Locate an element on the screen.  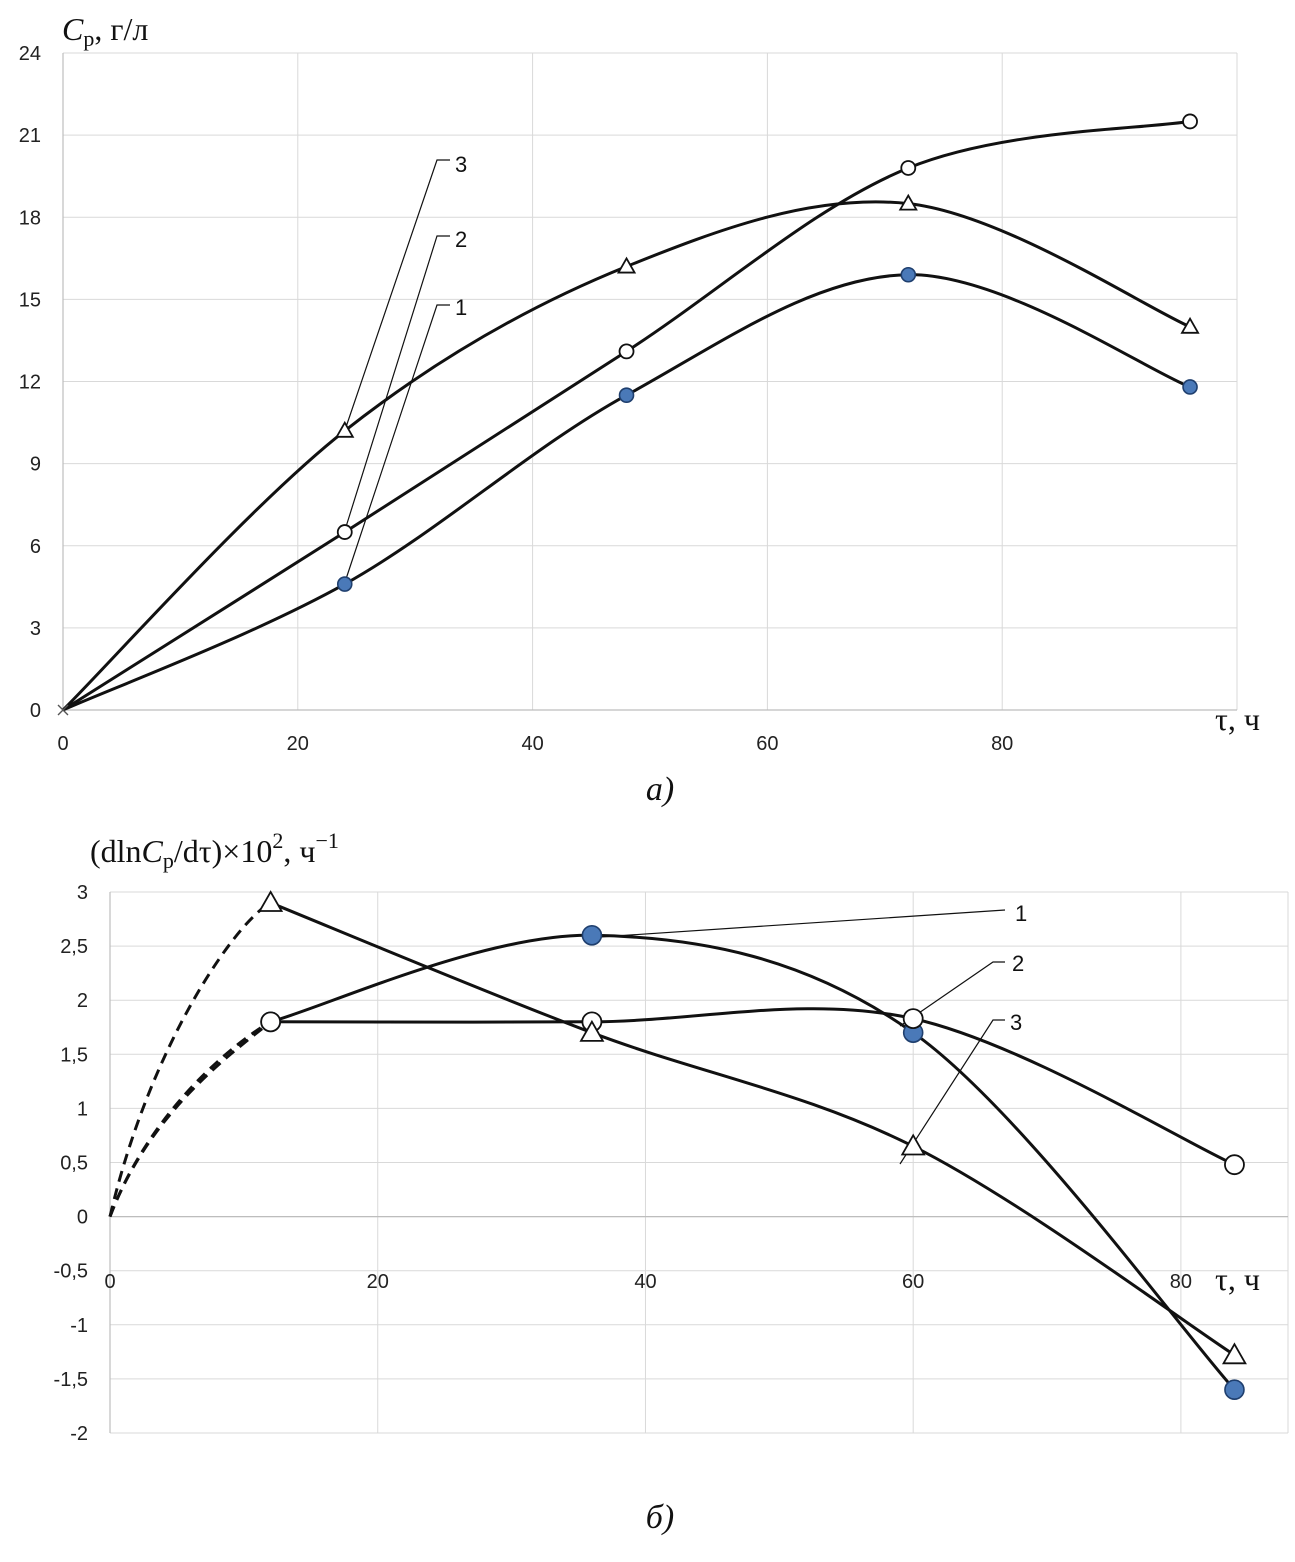
chart-a-leaders: 3 2 1 is located at coordinates (405, 367).